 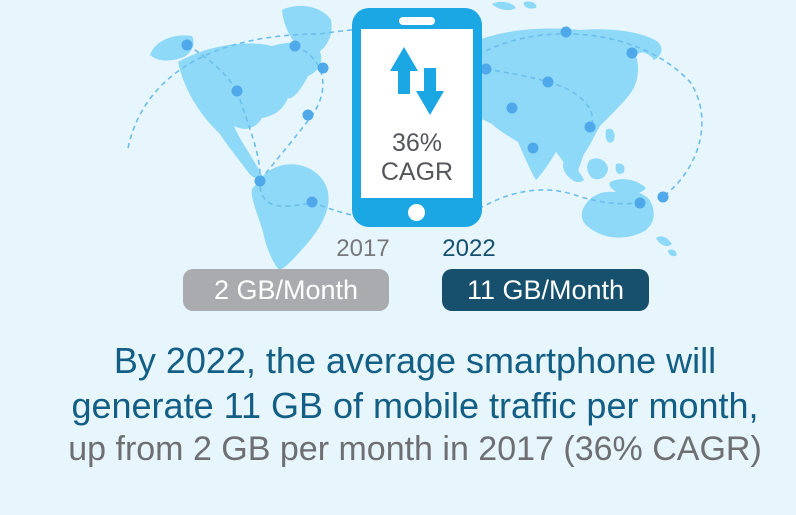 I want to click on up-arrow-icon, so click(x=404, y=70).